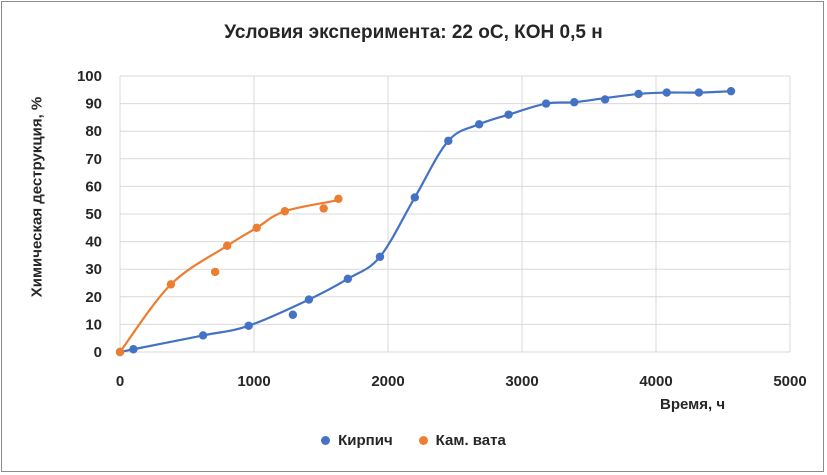 This screenshot has width=827, height=475. I want to click on y-tick-label: 0, so click(98, 352).